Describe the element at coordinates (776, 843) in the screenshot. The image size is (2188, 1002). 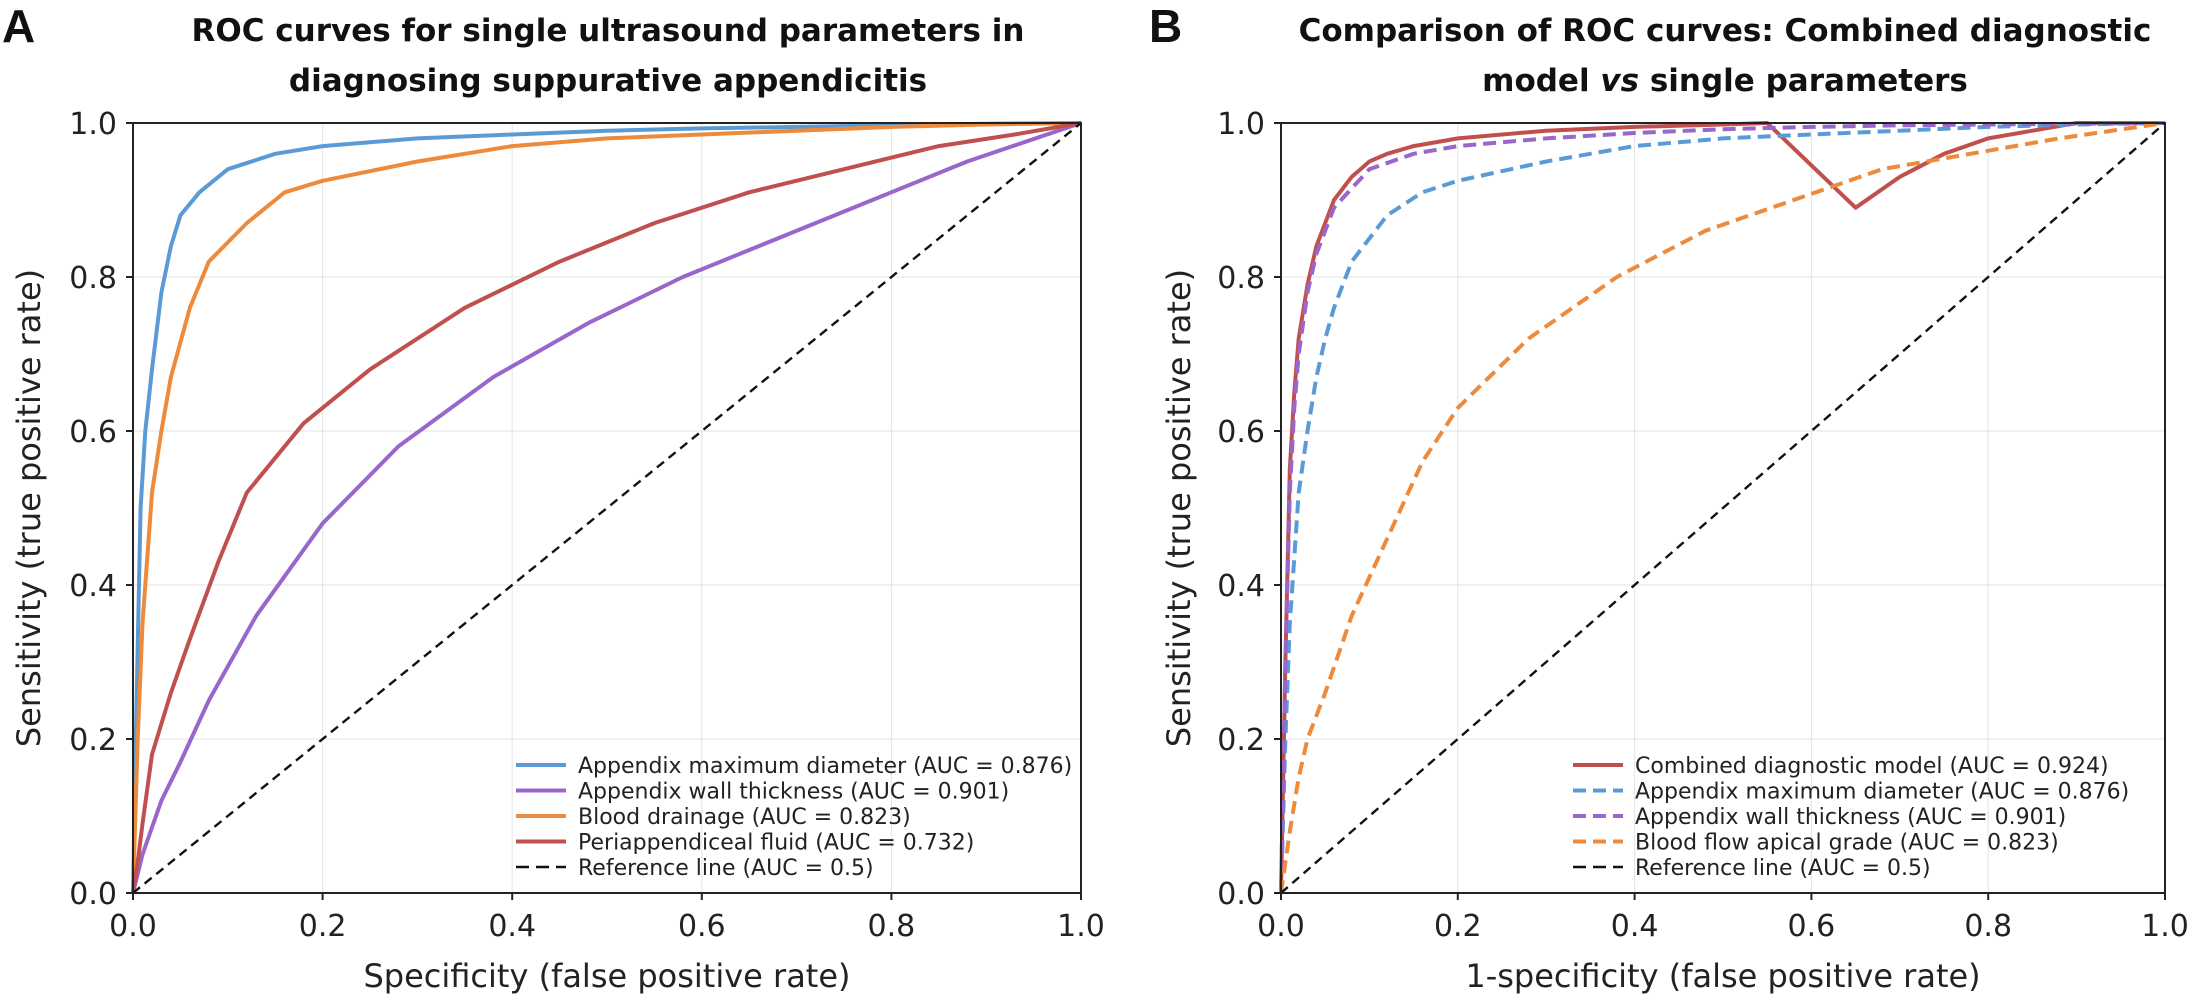
I see `legend-label: Periappendiceal fluid (AUC = 0.732)` at that location.